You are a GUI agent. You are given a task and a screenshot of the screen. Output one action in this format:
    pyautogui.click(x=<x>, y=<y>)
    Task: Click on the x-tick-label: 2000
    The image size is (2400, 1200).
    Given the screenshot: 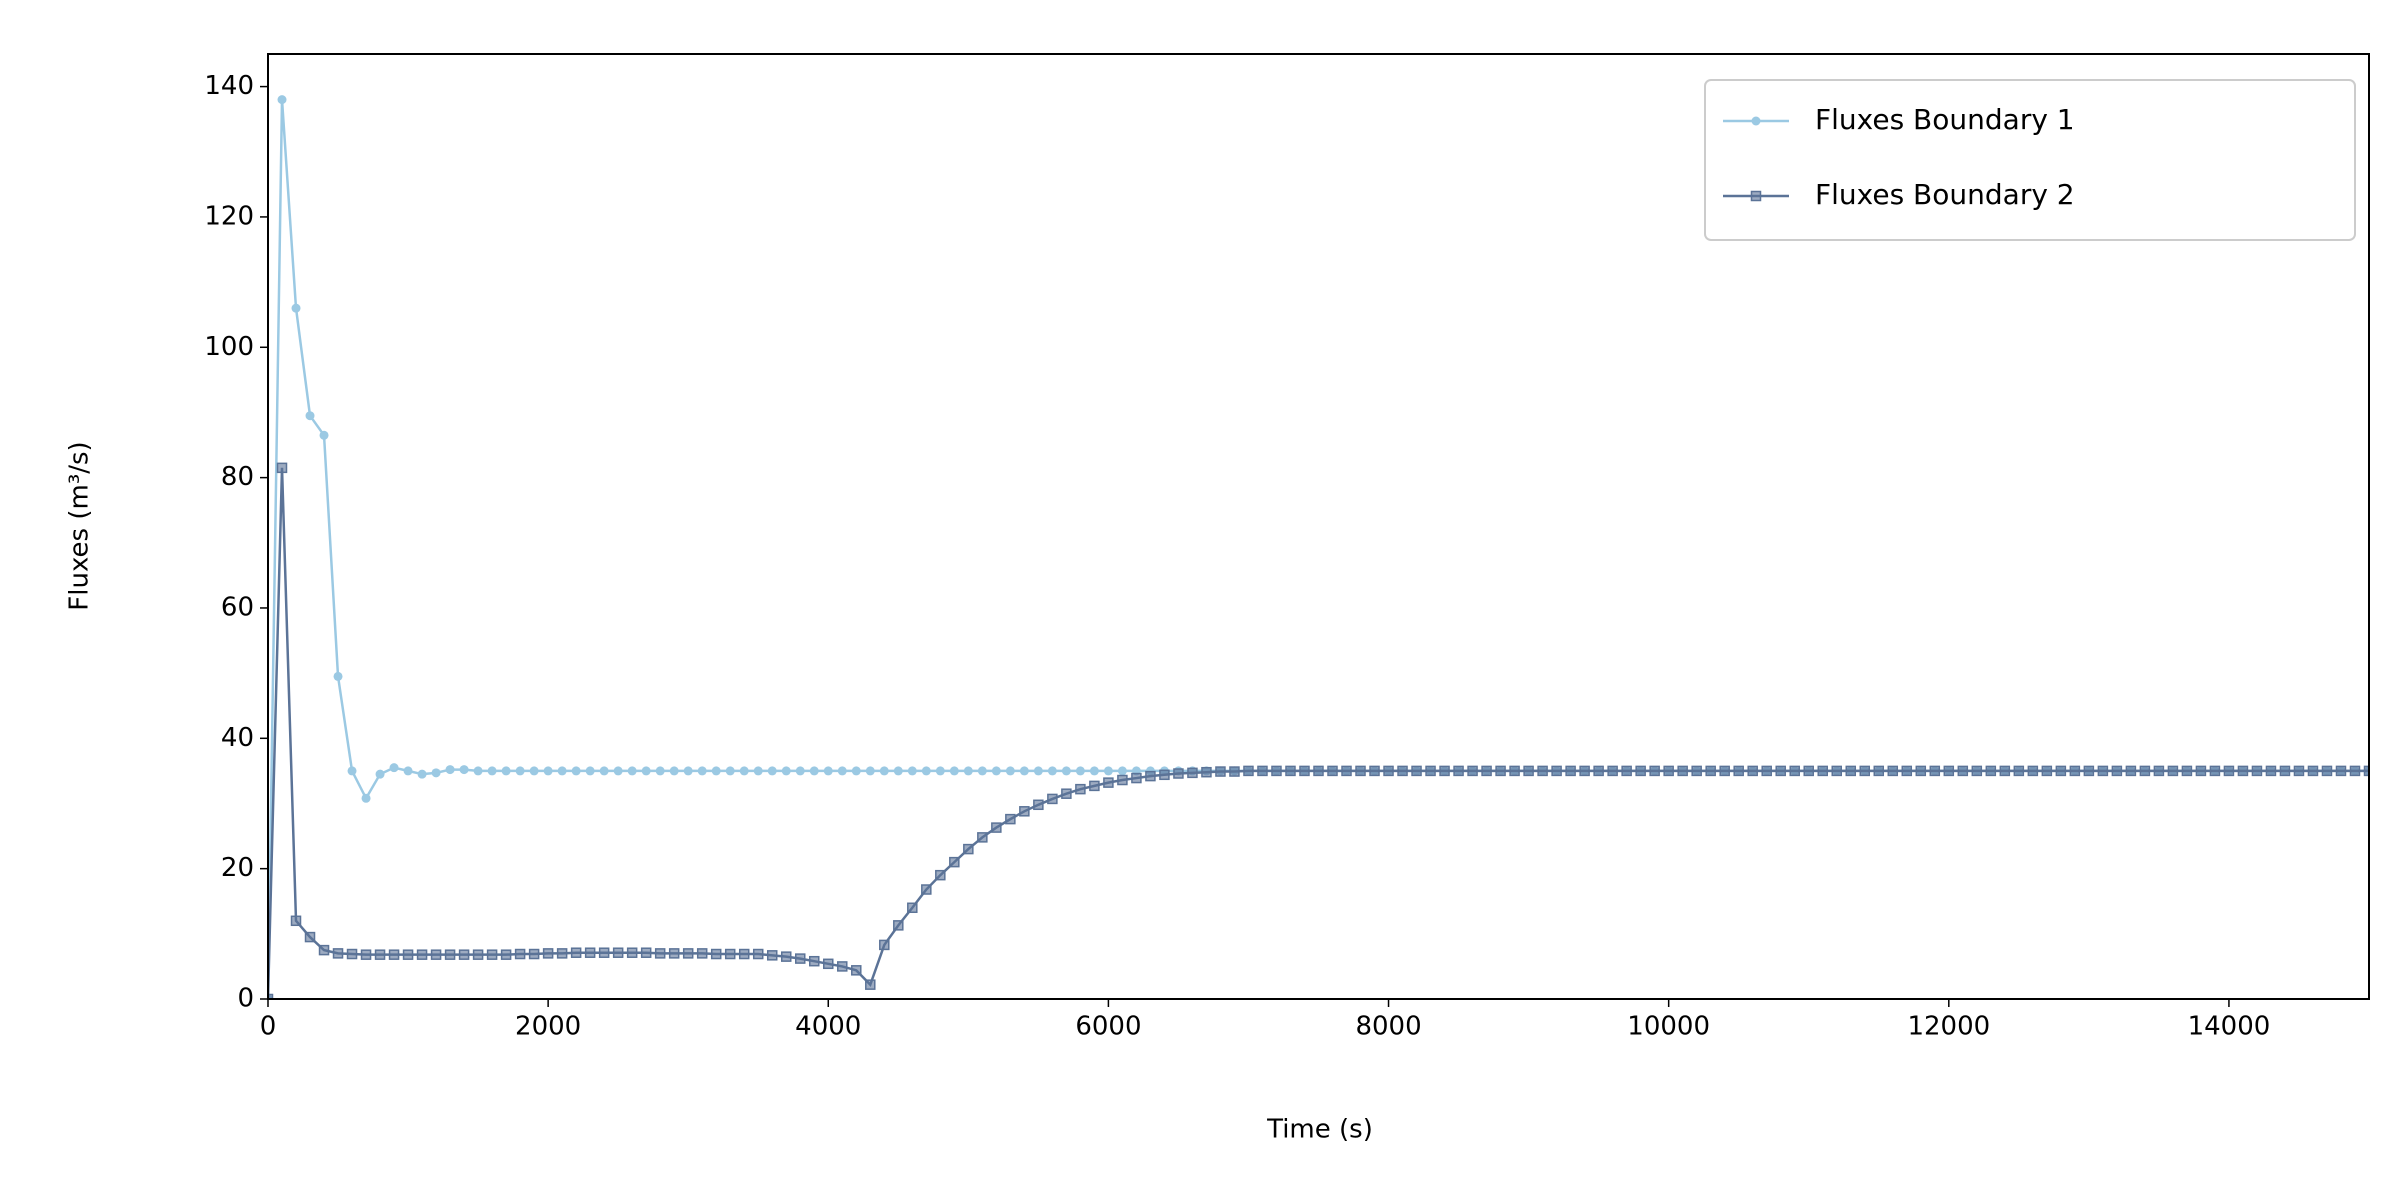 What is the action you would take?
    pyautogui.click(x=548, y=1027)
    